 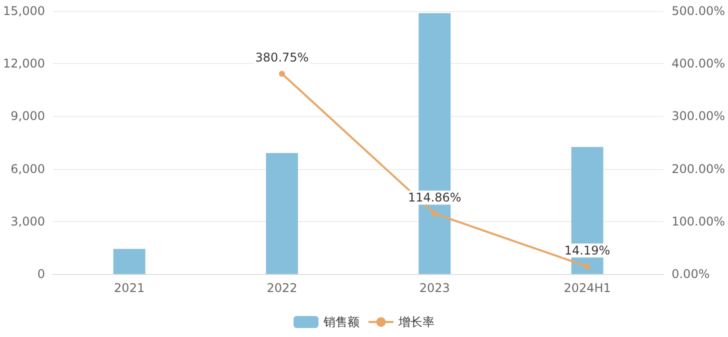 What do you see at coordinates (282, 288) in the screenshot?
I see `x-tick-label: 2022` at bounding box center [282, 288].